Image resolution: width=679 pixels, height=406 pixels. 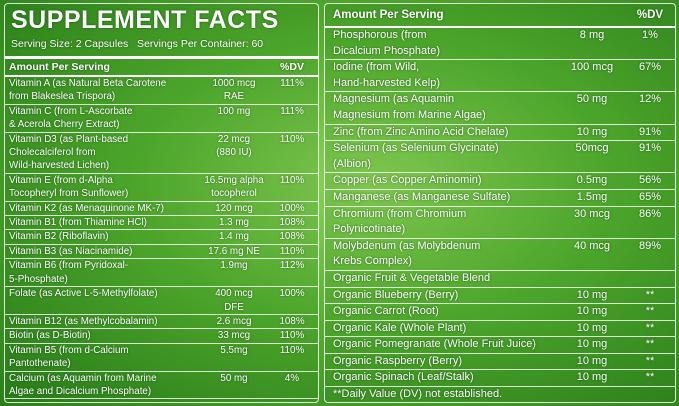 What do you see at coordinates (52, 153) in the screenshot?
I see `name-line: Cholecalciferol from` at bounding box center [52, 153].